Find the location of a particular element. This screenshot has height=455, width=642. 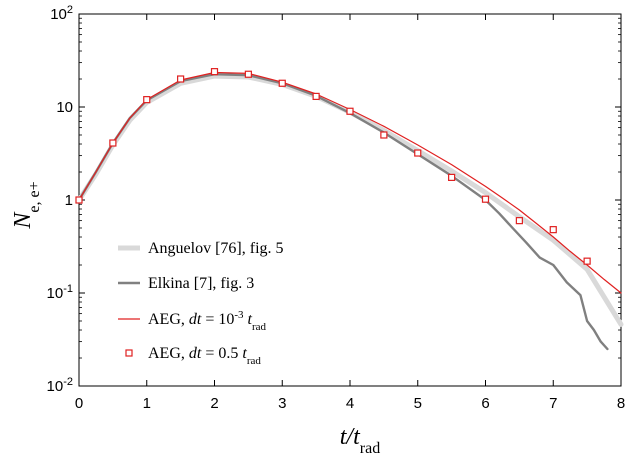

y-axis-title-main: N is located at coordinates (23, 220).